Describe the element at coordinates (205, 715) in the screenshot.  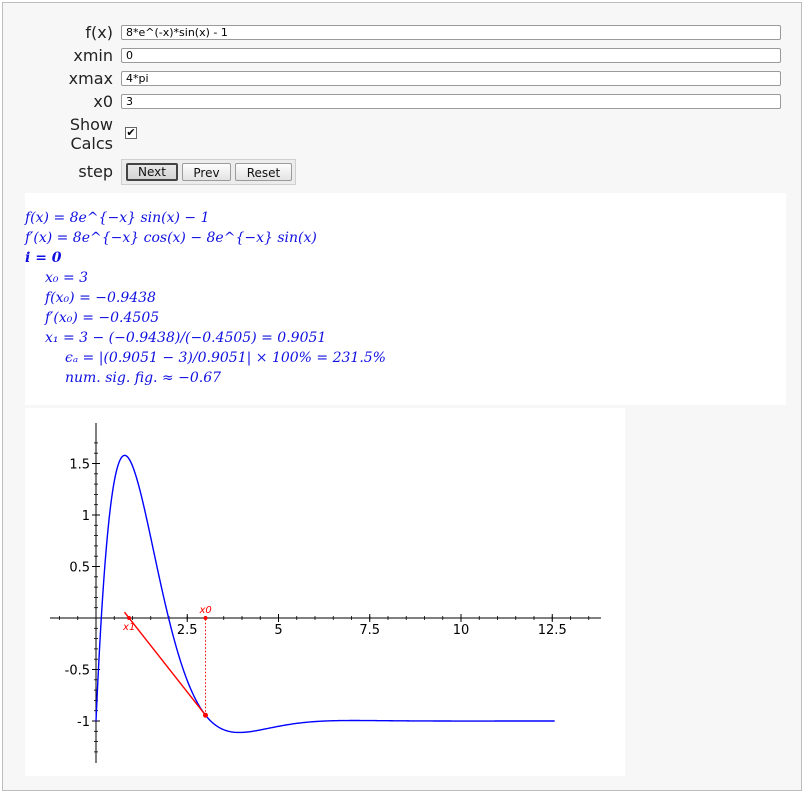
I see `f-x0-point` at that location.